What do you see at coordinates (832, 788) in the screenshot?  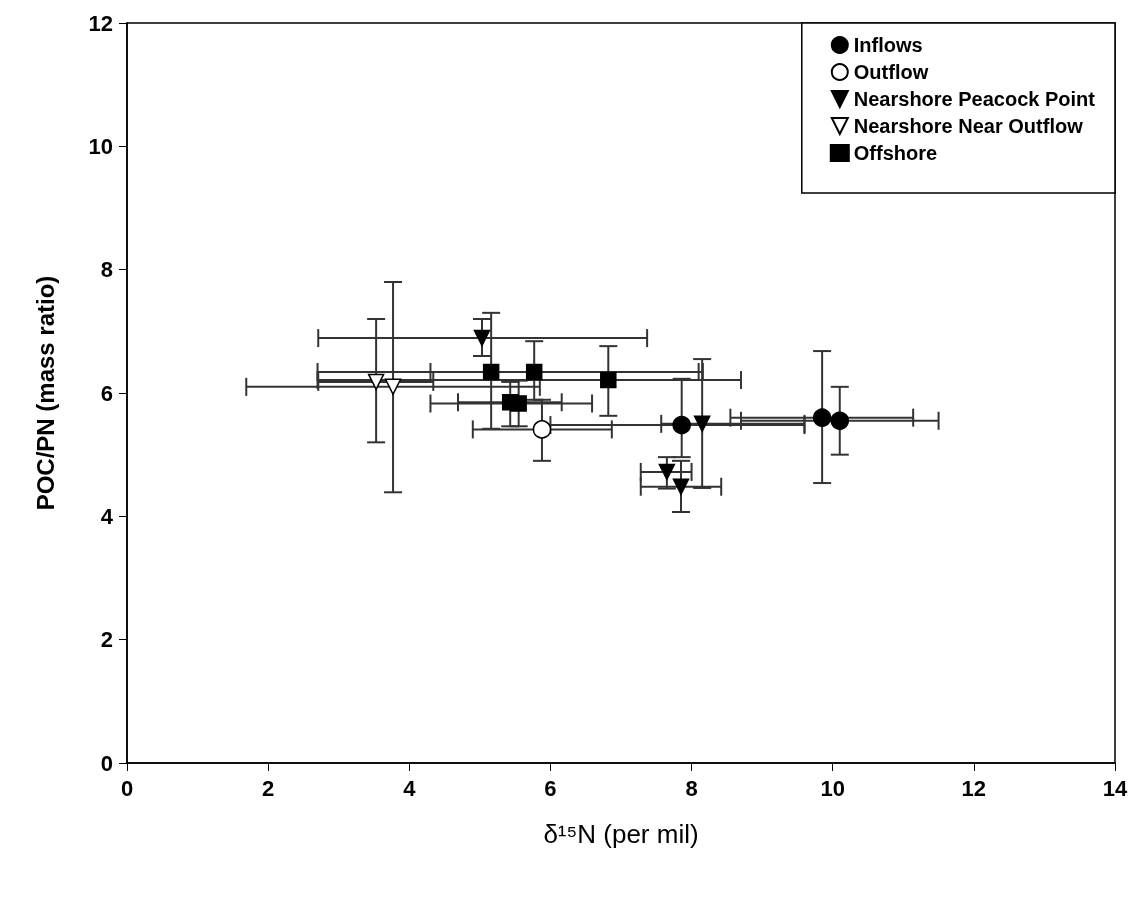 I see `x-tick-label: 10` at bounding box center [832, 788].